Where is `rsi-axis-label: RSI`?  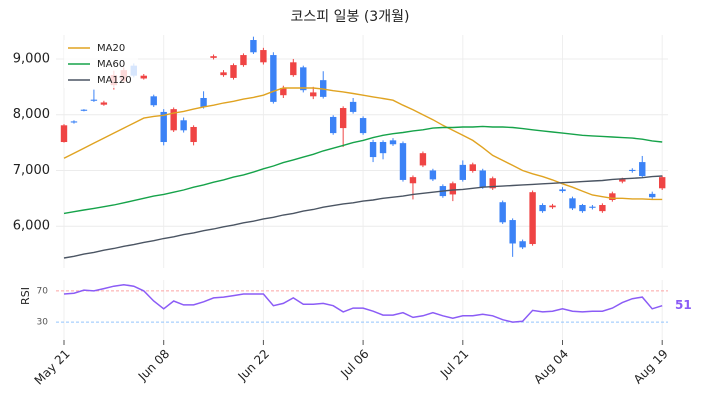
rsi-axis-label: RSI is located at coordinates (25, 296).